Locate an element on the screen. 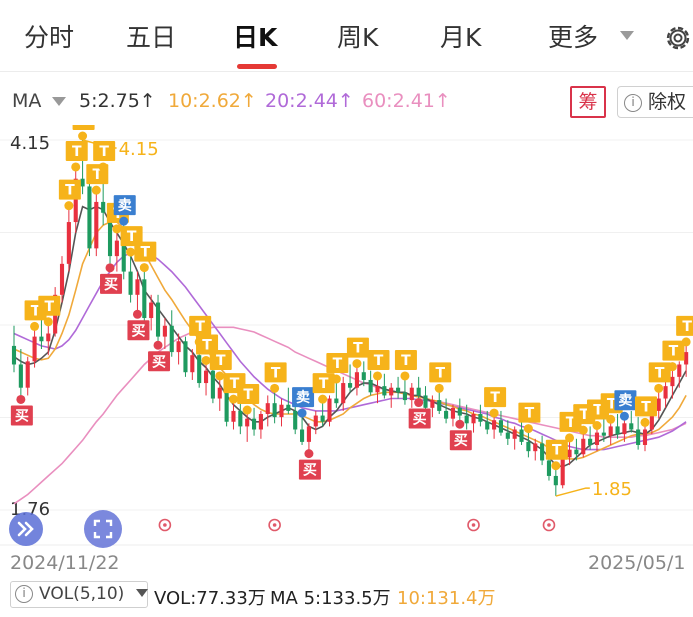  ex-rights-button: i 除权 is located at coordinates (655, 102).